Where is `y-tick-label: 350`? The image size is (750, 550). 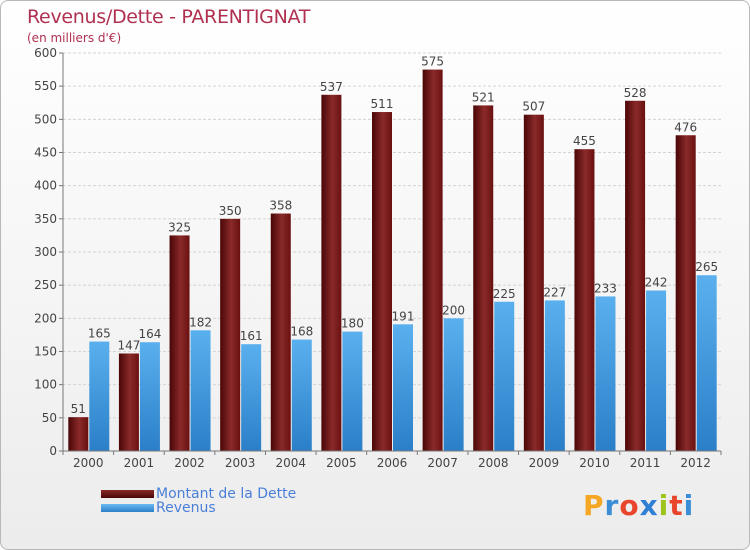 y-tick-label: 350 is located at coordinates (45, 219).